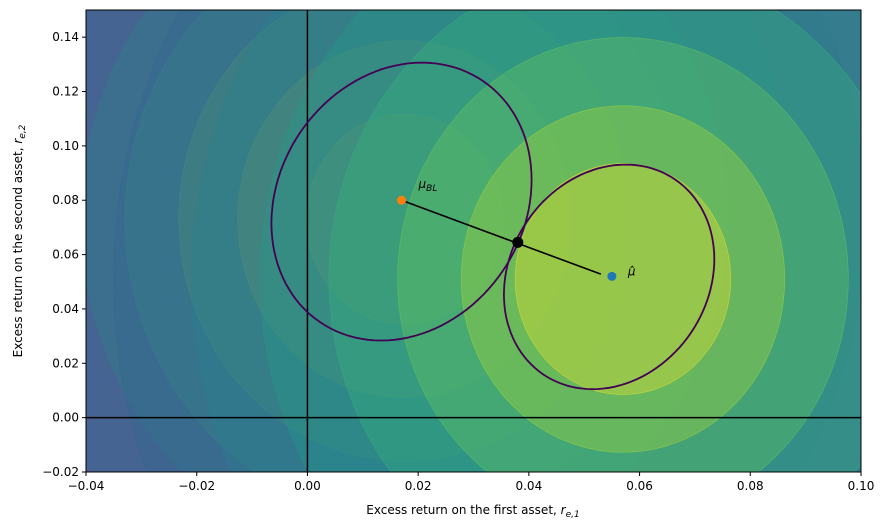 This screenshot has width=886, height=529. Describe the element at coordinates (65, 200) in the screenshot. I see `y-tick-label: 0.08` at that location.